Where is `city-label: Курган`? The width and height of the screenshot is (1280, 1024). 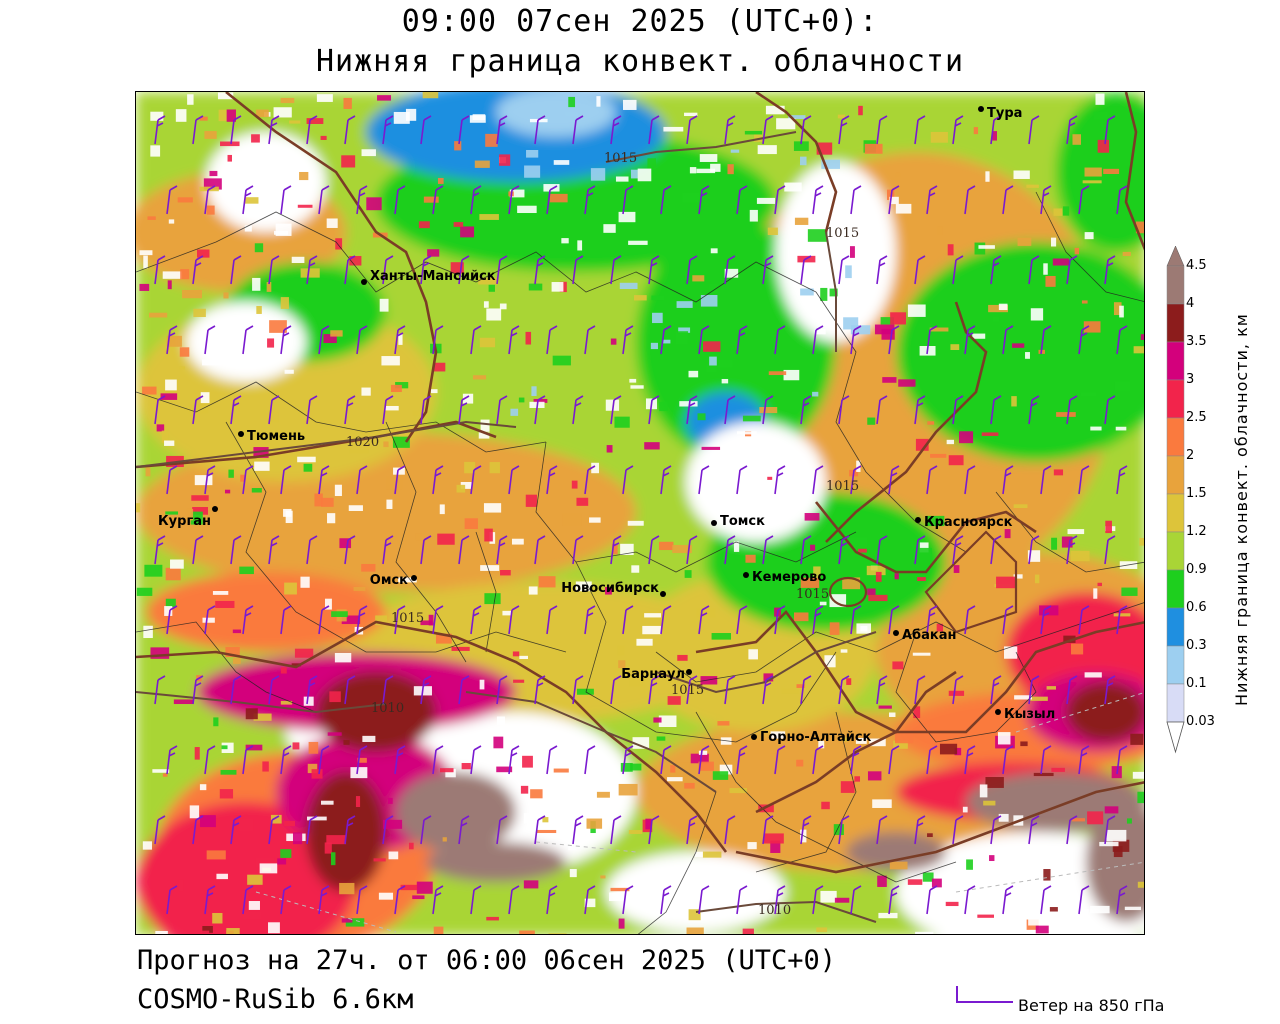
city-label: Курган is located at coordinates (184, 521).